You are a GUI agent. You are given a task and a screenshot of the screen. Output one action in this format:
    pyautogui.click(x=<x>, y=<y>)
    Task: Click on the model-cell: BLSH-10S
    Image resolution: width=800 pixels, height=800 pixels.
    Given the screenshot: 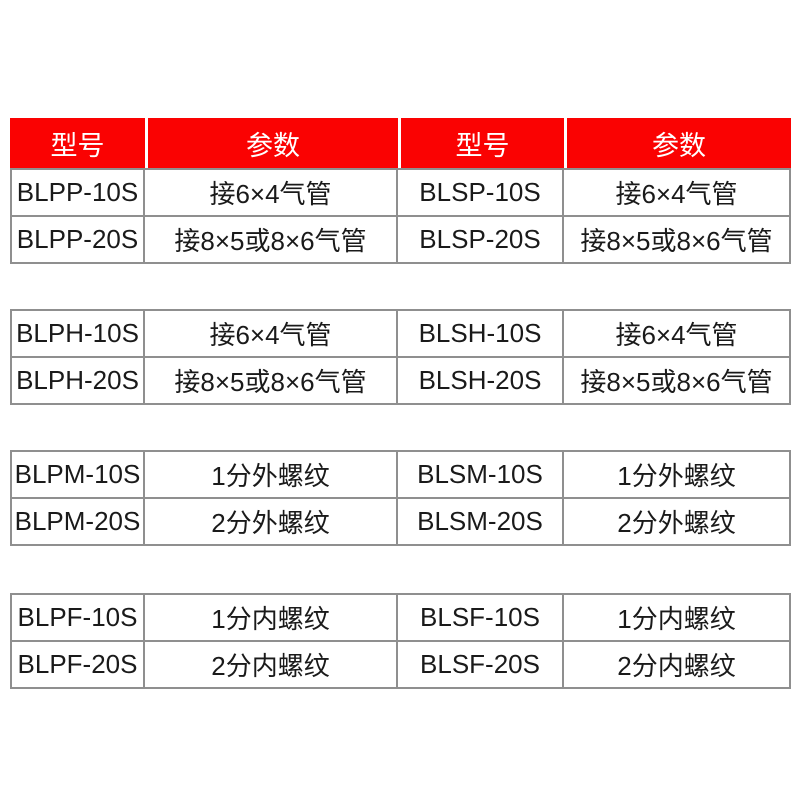 What is the action you would take?
    pyautogui.click(x=481, y=333)
    